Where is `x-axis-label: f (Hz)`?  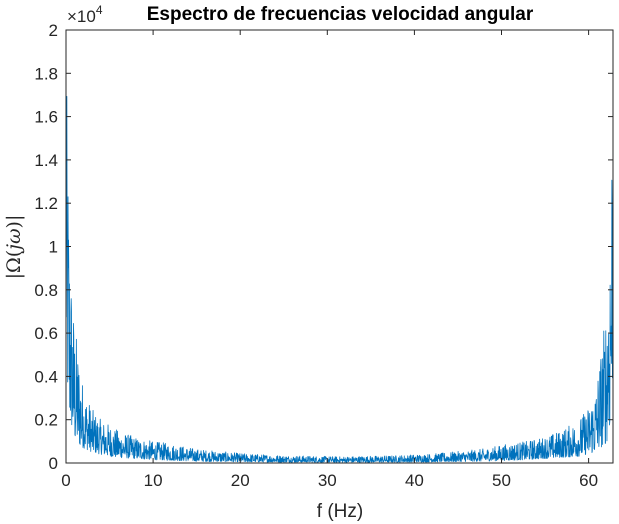
x-axis-label: f (Hz) is located at coordinates (340, 511).